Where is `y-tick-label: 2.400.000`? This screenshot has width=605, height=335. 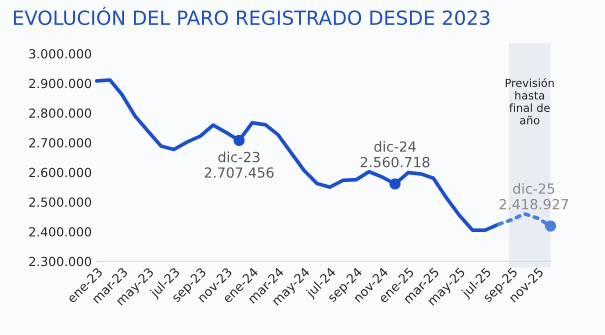
y-tick-label: 2.400.000 is located at coordinates (60, 232).